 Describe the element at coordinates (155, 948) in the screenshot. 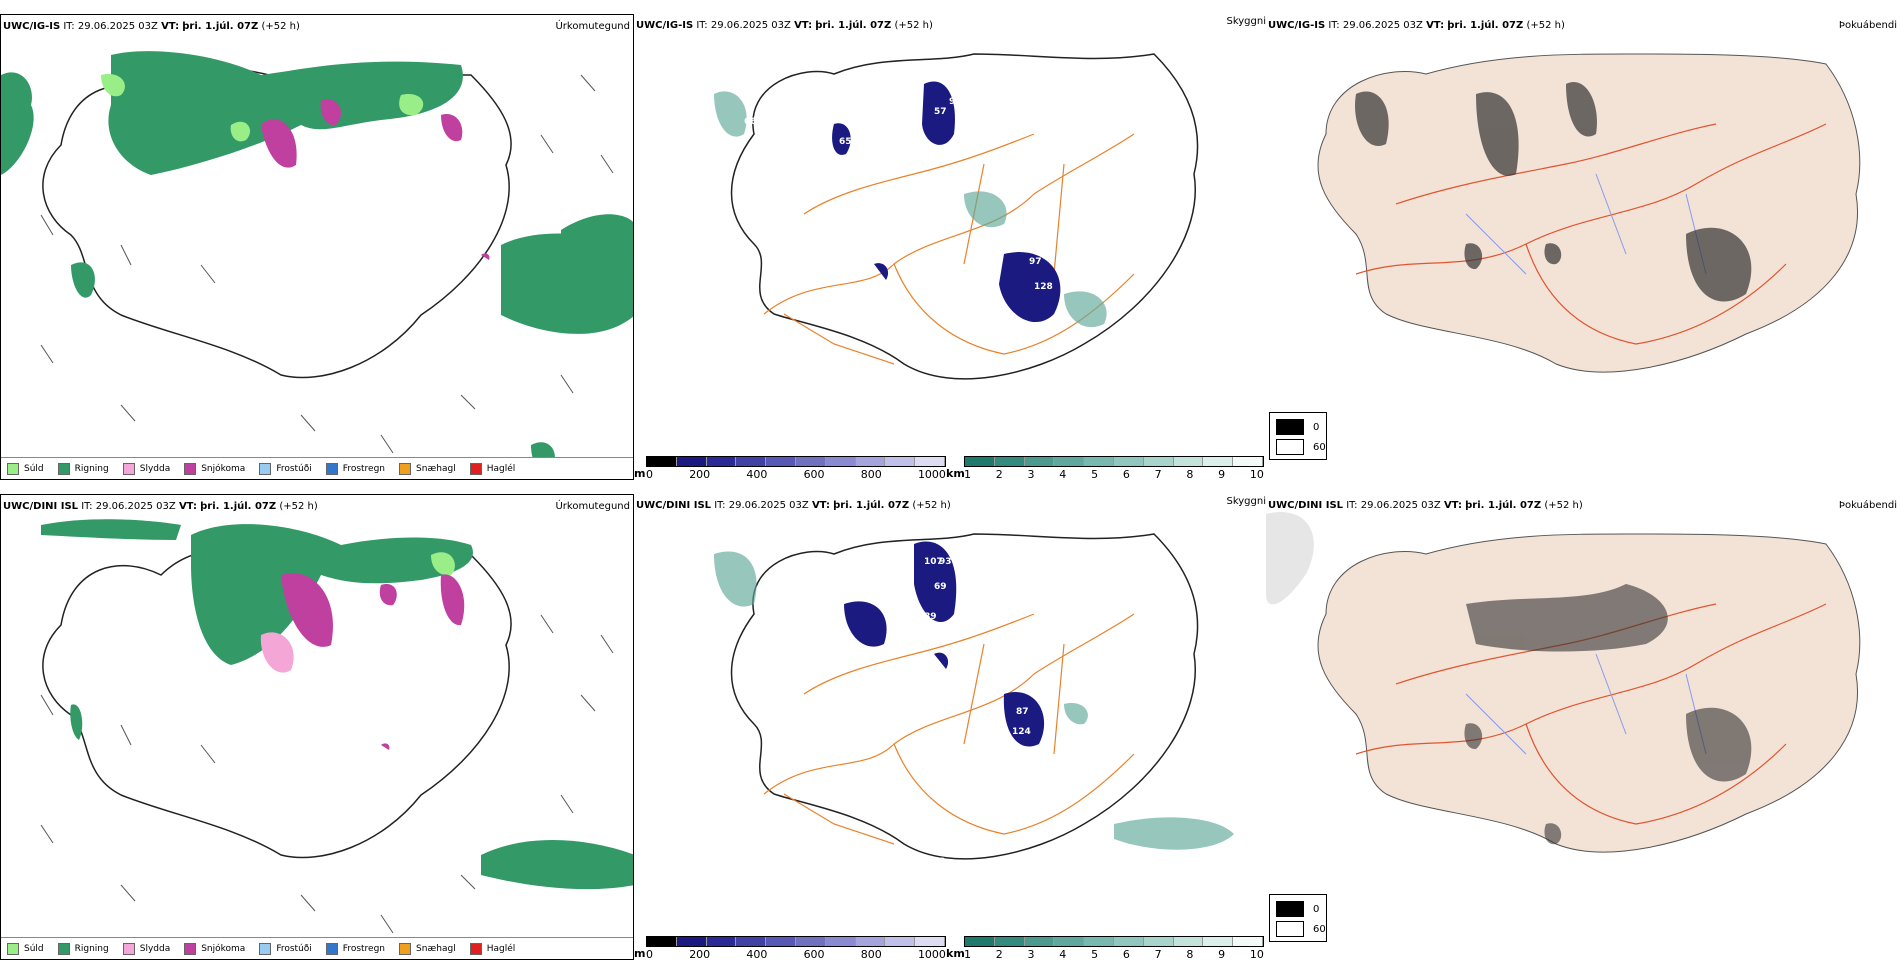

I see `legend-label: Slydda` at that location.